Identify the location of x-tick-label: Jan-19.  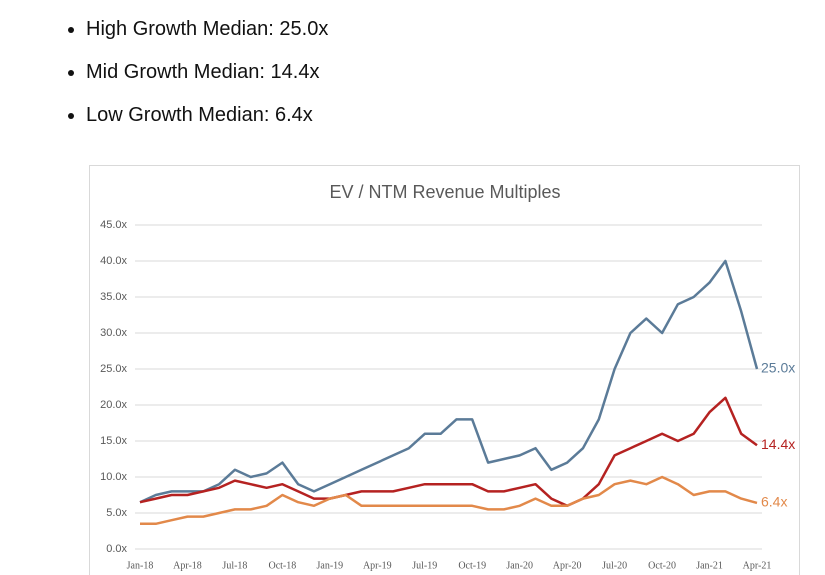
(330, 565).